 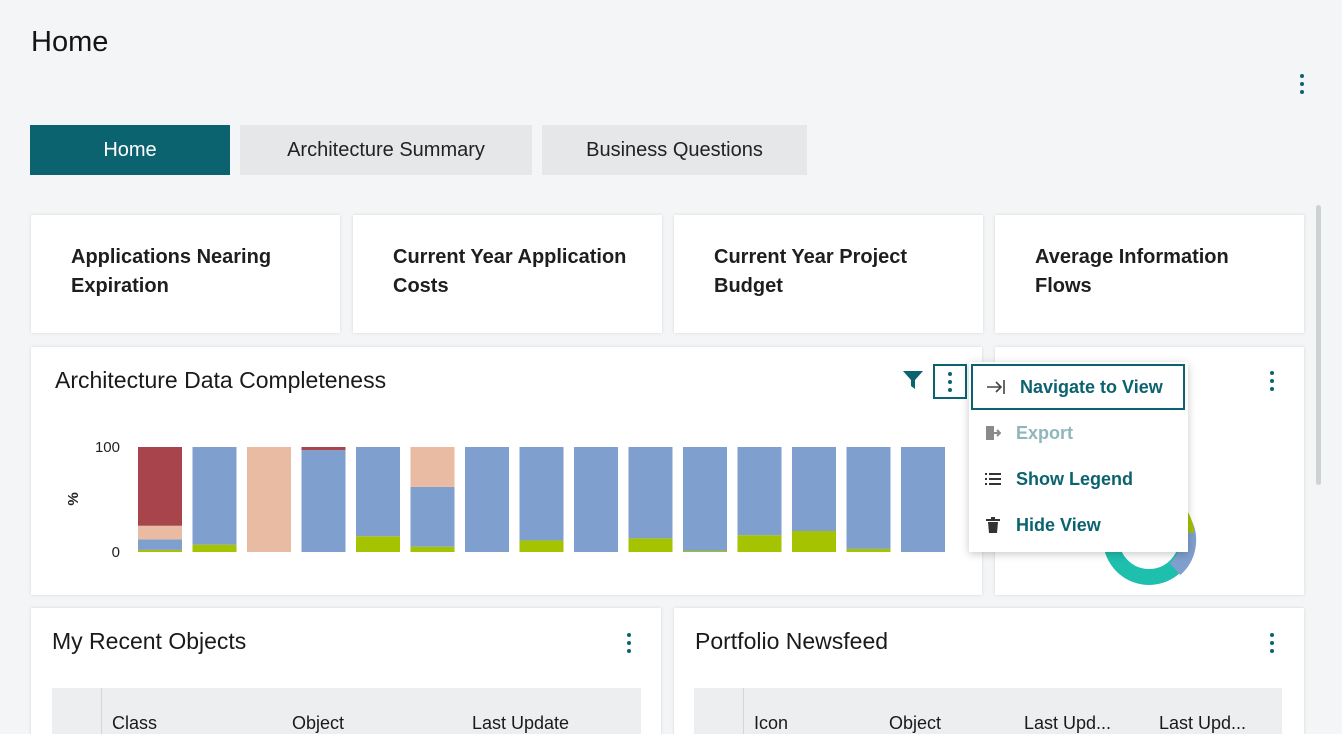 What do you see at coordinates (346, 711) in the screenshot?
I see `table-header: Class Object Last Update` at bounding box center [346, 711].